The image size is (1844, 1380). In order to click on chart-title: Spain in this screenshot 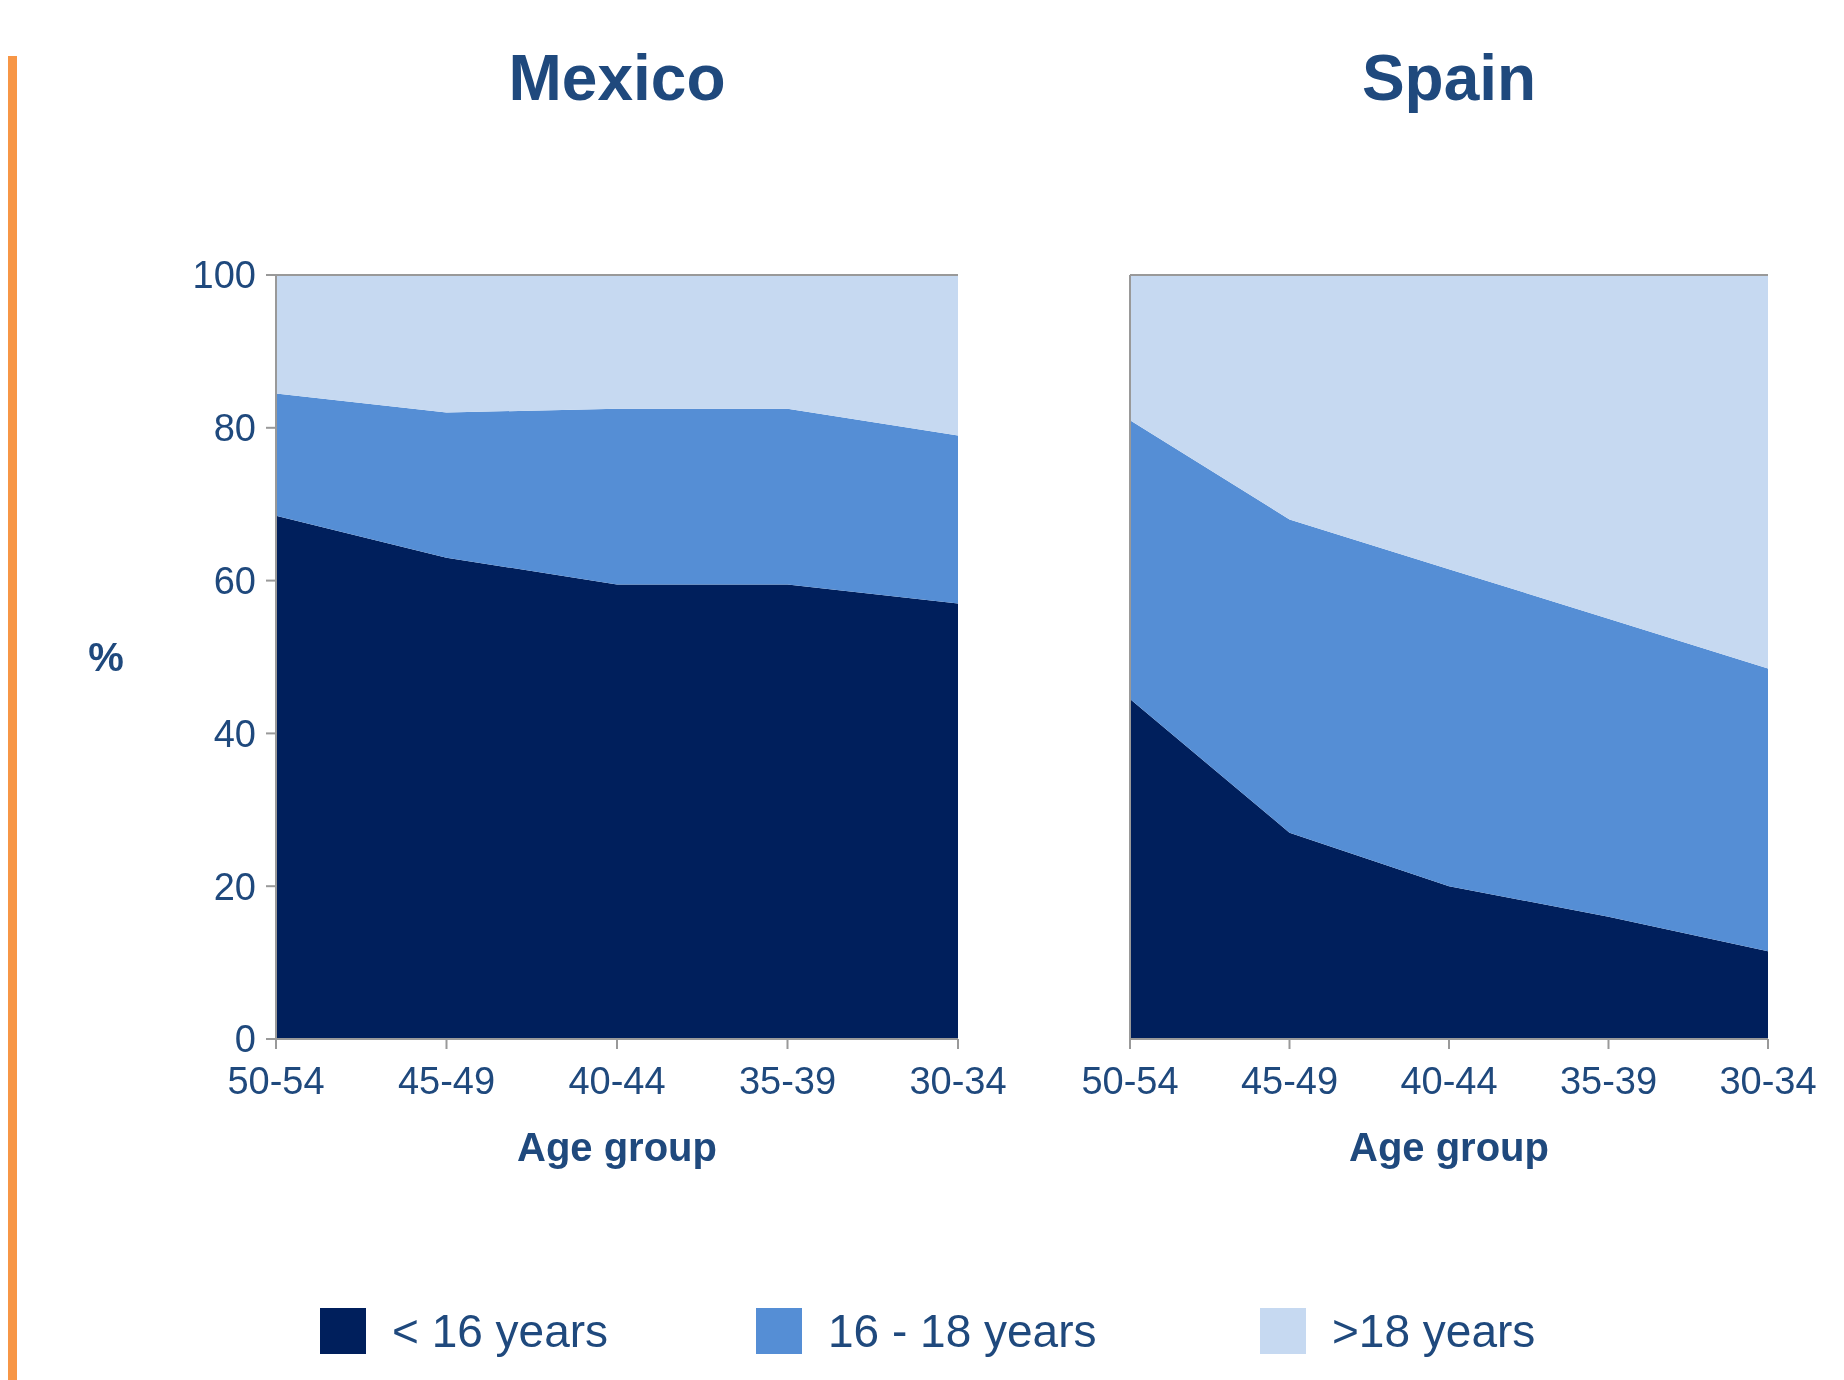, I will do `click(1449, 78)`.